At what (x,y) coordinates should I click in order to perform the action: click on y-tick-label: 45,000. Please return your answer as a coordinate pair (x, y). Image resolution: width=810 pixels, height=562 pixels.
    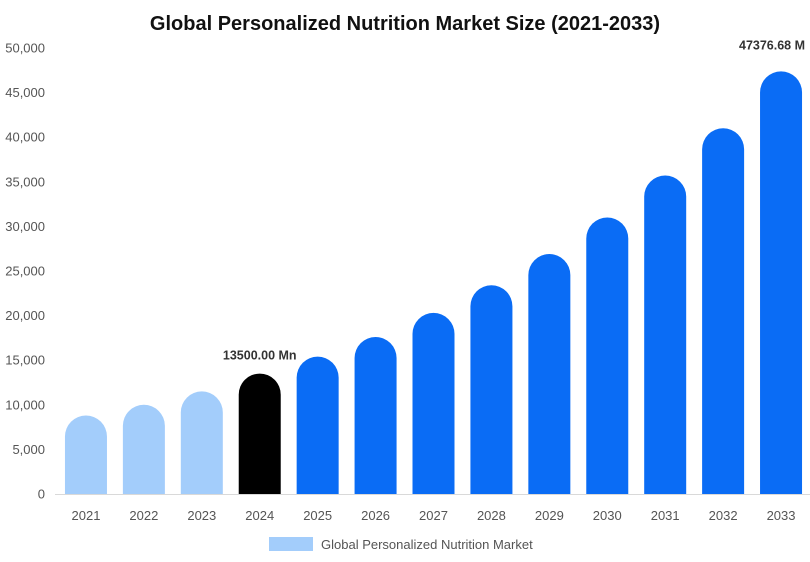
    Looking at the image, I should click on (25, 92).